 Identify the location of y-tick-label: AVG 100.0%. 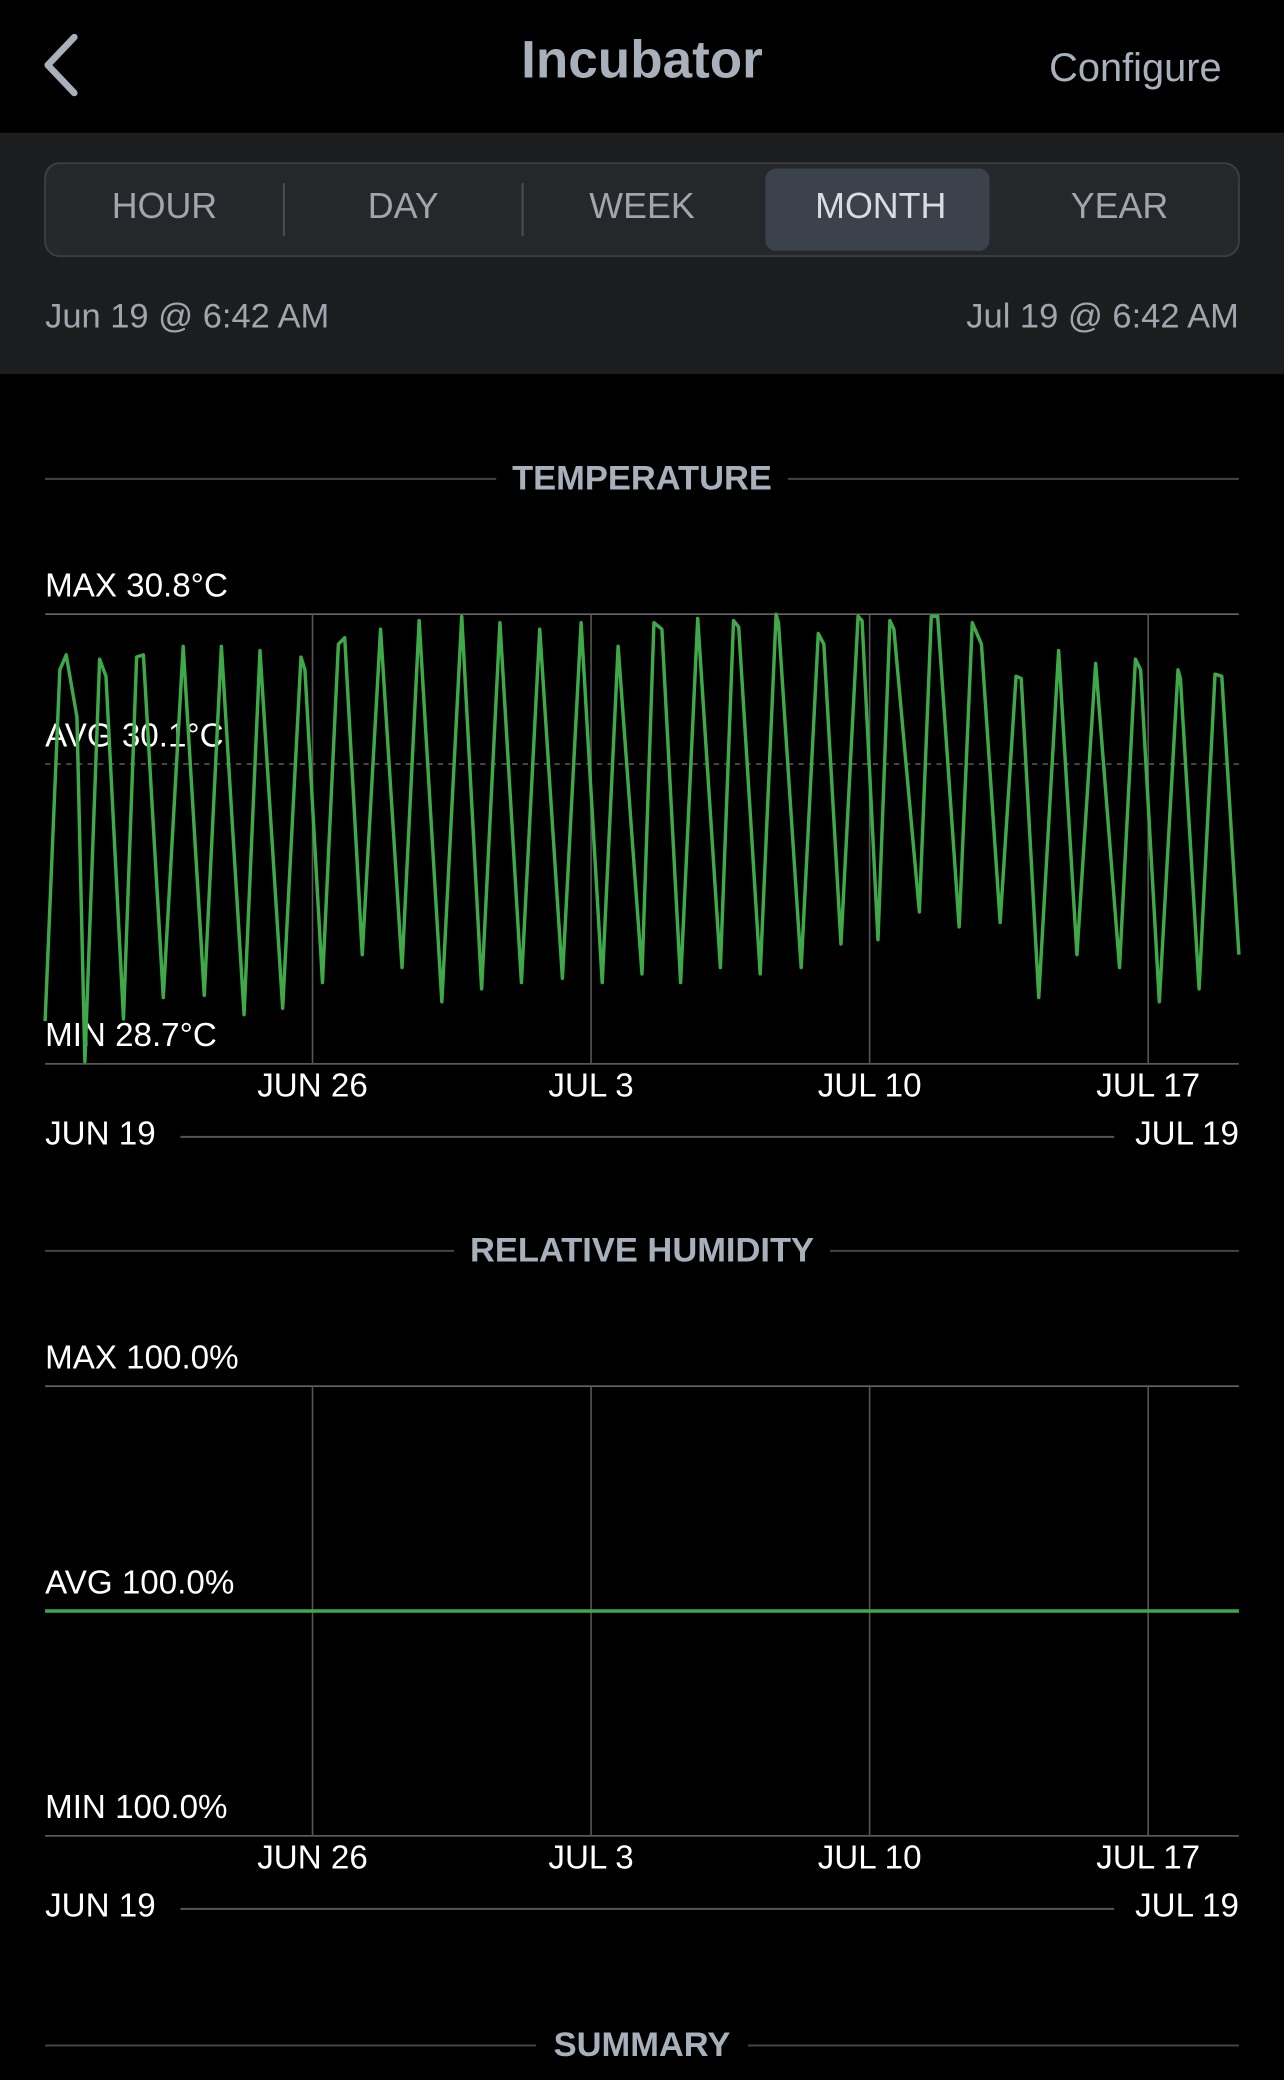
(139, 1582).